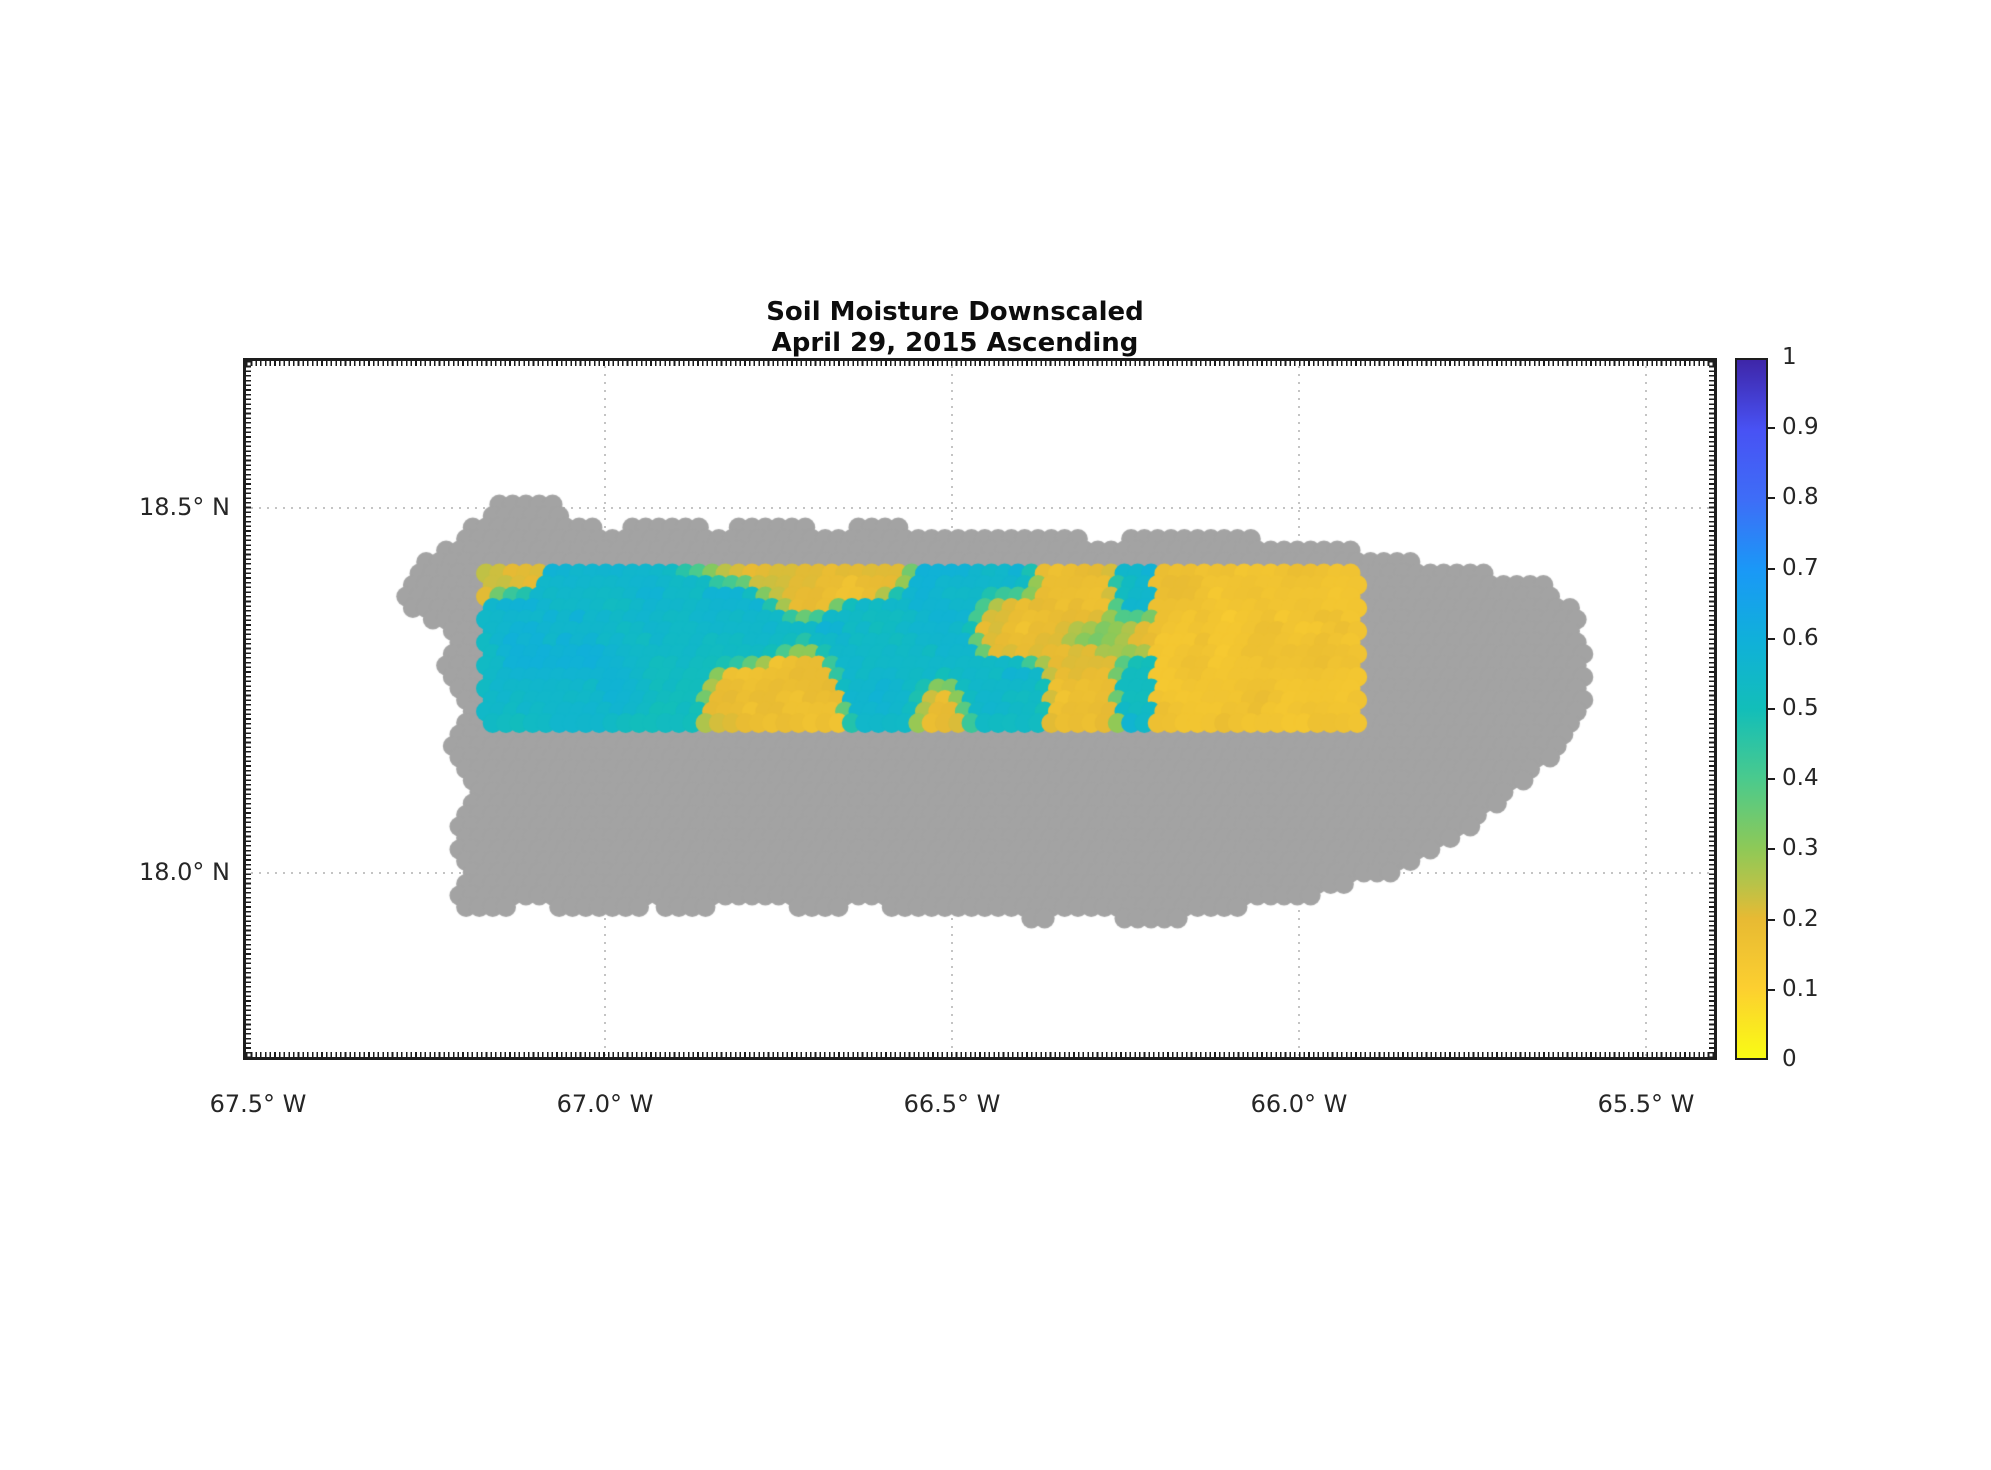 The image size is (1991, 1470). What do you see at coordinates (184, 507) in the screenshot?
I see `y-tick-label: 18.5° N` at bounding box center [184, 507].